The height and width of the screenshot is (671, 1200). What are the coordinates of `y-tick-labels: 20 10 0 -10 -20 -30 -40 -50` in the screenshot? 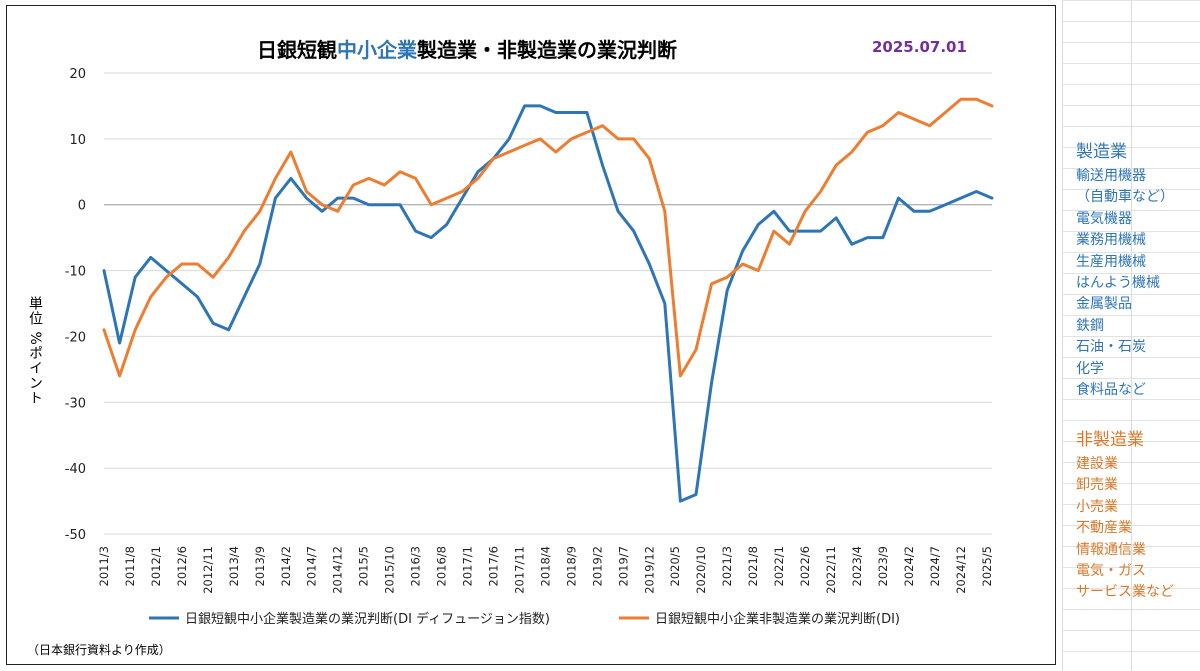 It's located at (75, 305).